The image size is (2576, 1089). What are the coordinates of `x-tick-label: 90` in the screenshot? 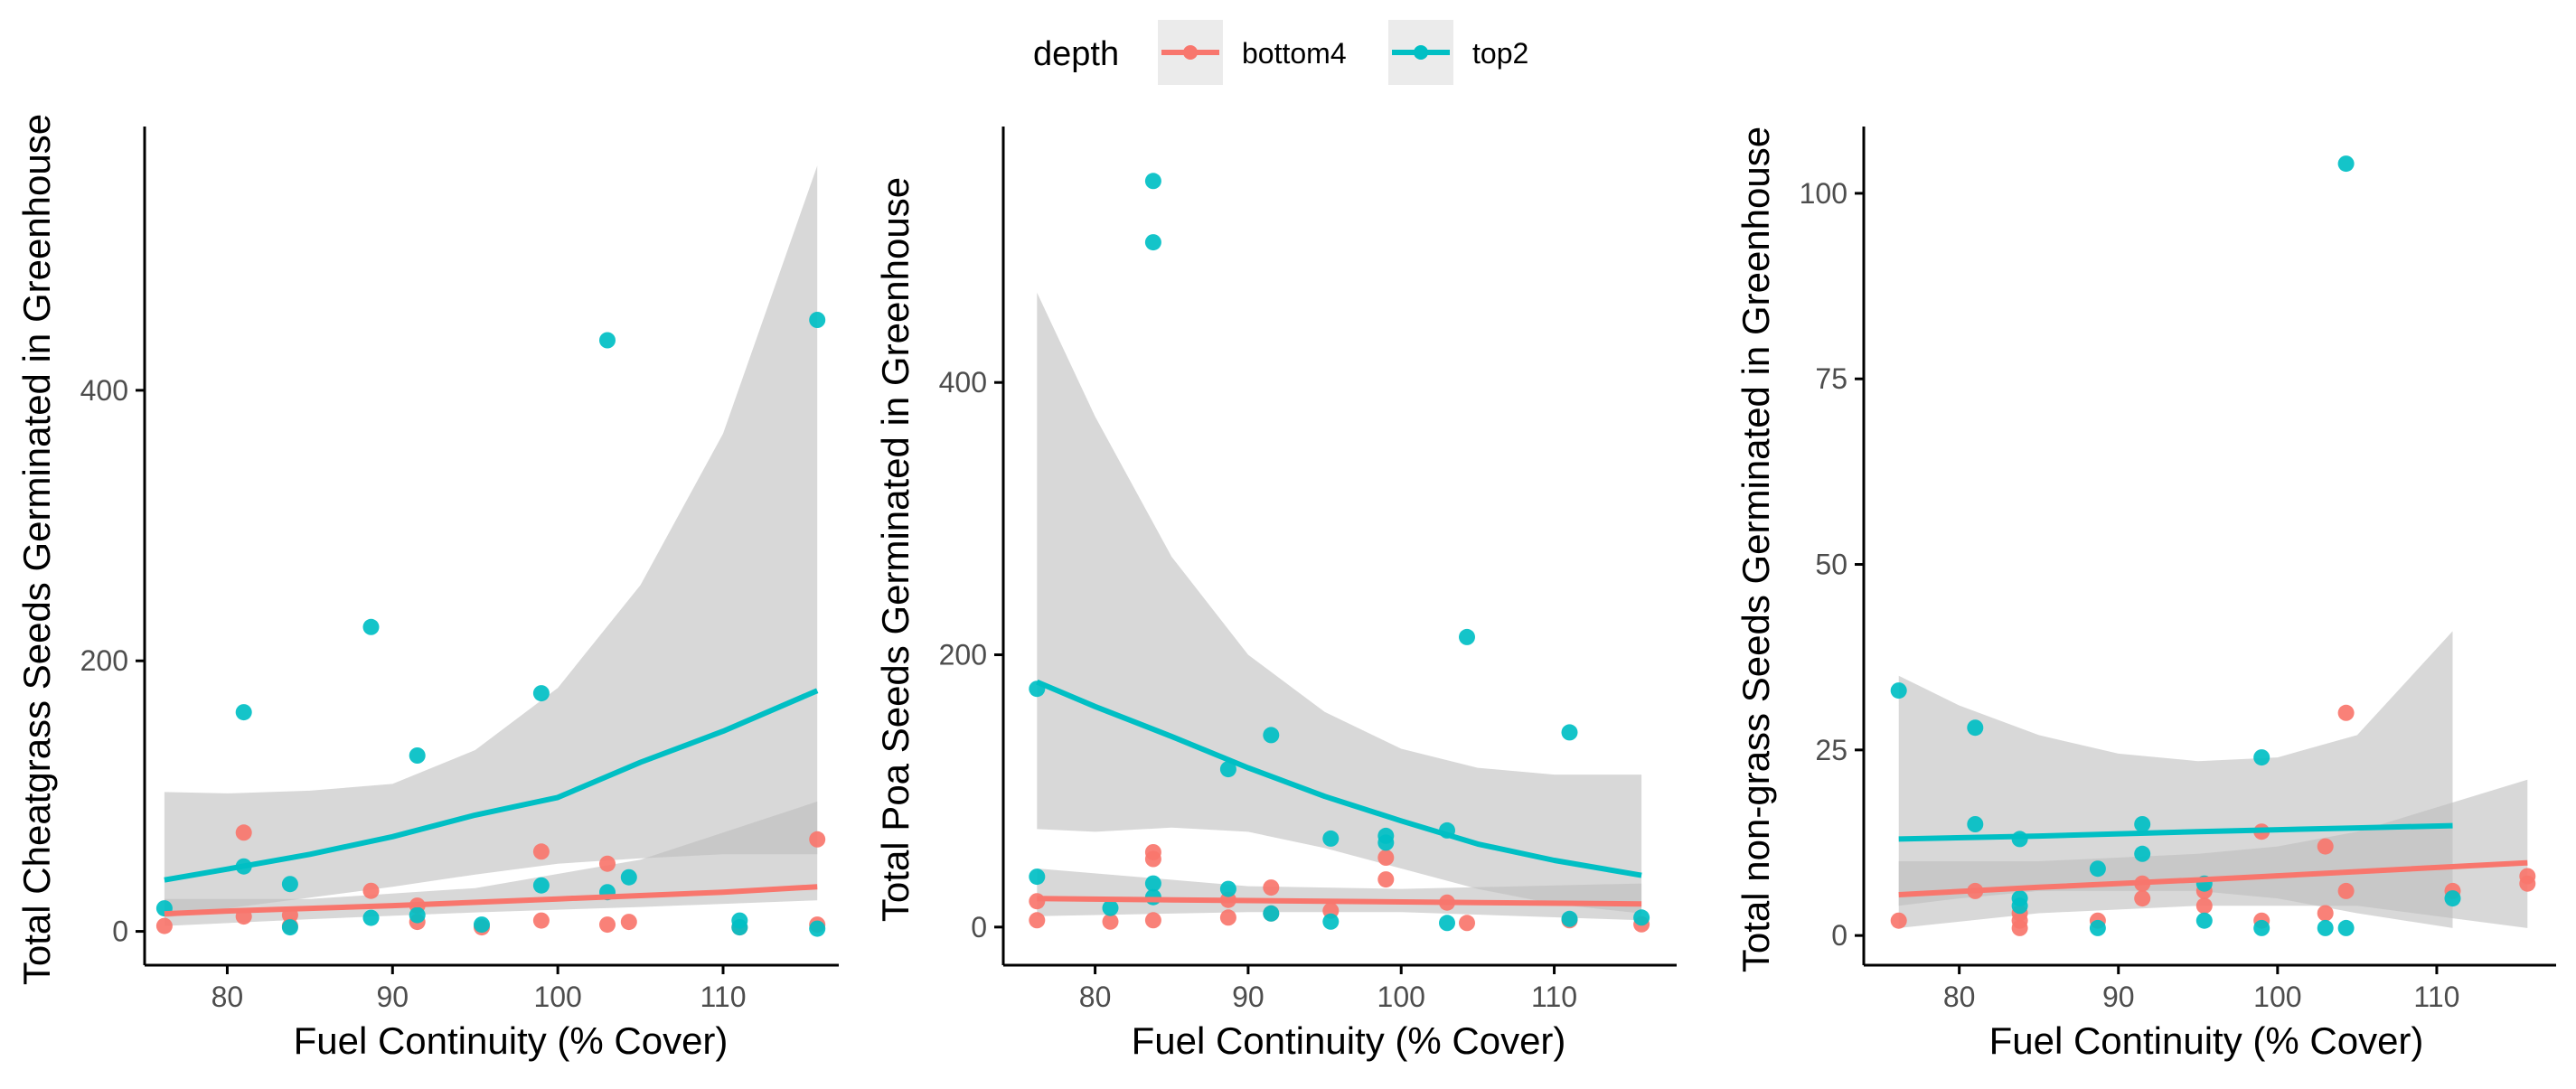 It's located at (2119, 997).